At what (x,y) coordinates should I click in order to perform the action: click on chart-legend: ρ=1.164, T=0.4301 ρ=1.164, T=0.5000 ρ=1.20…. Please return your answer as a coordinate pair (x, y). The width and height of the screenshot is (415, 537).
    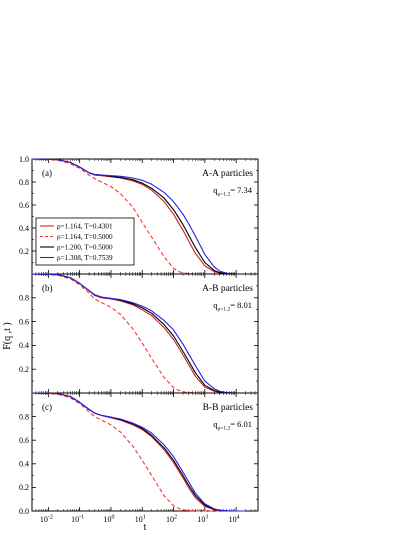
    Looking at the image, I should click on (85, 241).